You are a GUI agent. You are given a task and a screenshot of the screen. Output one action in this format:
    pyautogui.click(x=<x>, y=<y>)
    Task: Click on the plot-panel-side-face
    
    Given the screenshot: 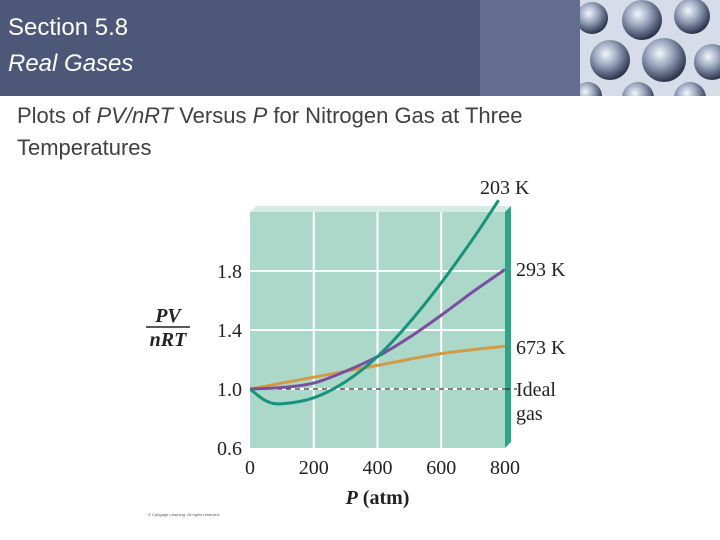 What is the action you would take?
    pyautogui.click(x=508, y=327)
    